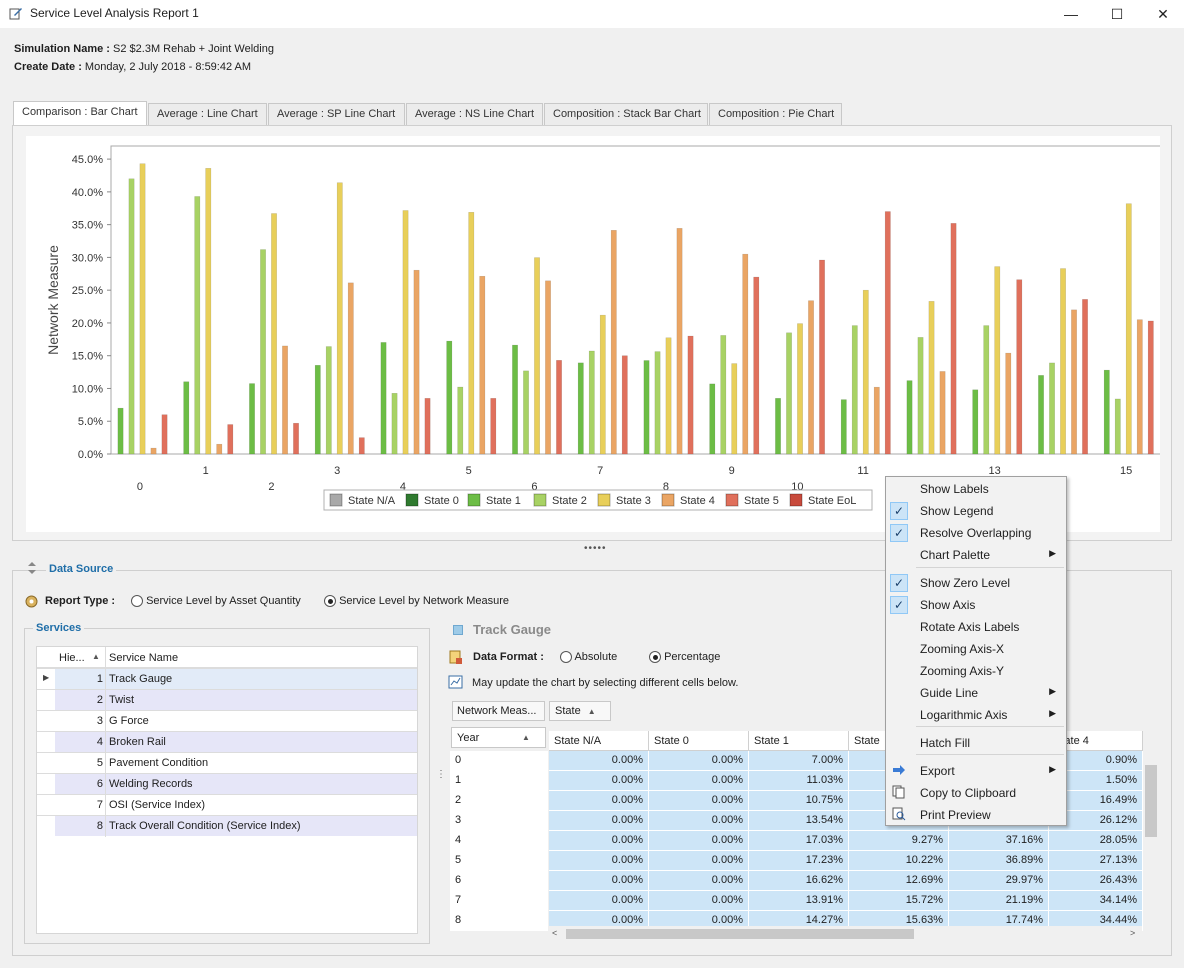  I want to click on vertical-scroll-thumb, so click(1151, 801).